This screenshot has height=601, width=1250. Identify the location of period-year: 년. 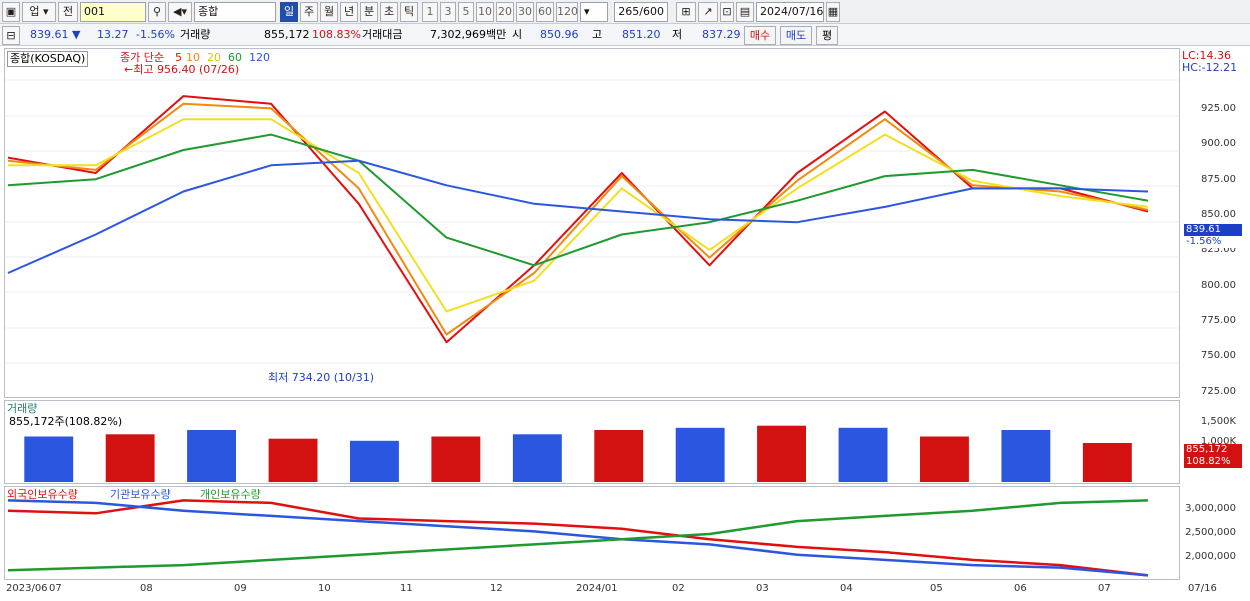
(349, 12).